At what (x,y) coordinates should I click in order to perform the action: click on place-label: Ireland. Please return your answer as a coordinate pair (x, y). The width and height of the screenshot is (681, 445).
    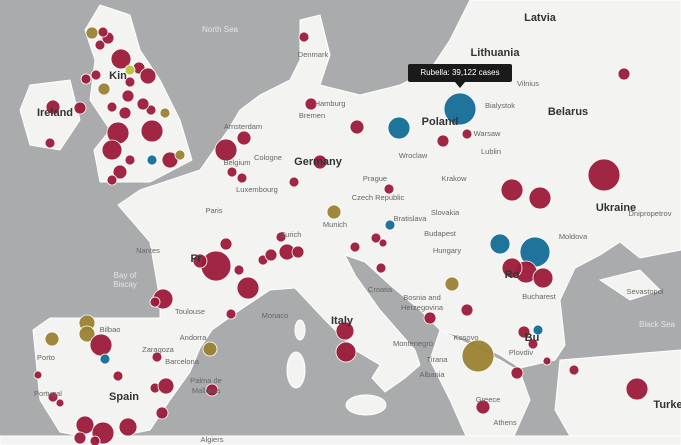
    Looking at the image, I should click on (55, 113).